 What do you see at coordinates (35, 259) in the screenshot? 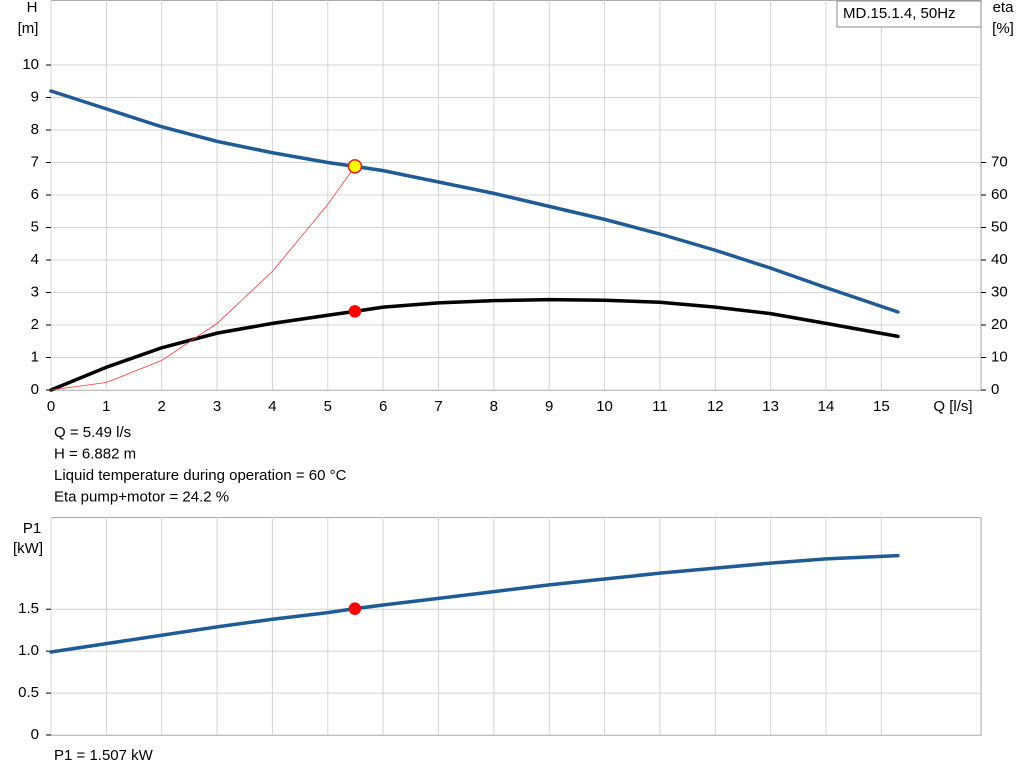
I see `y-tick-label: 4` at bounding box center [35, 259].